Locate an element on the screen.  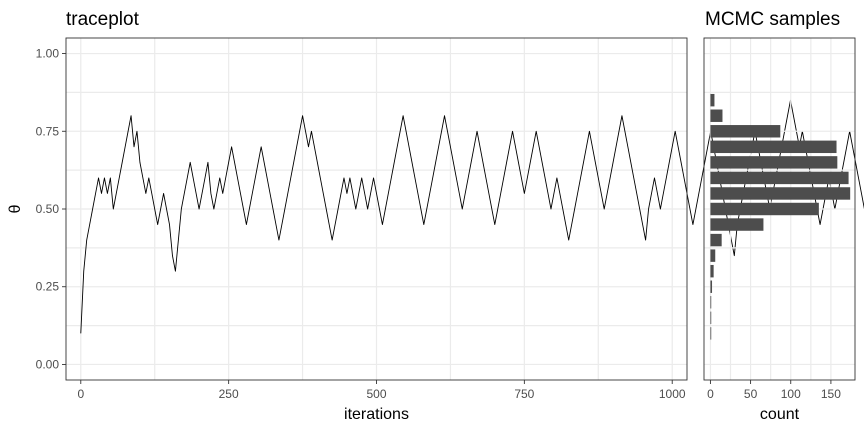
x-tick-label: 500 is located at coordinates (376, 394).